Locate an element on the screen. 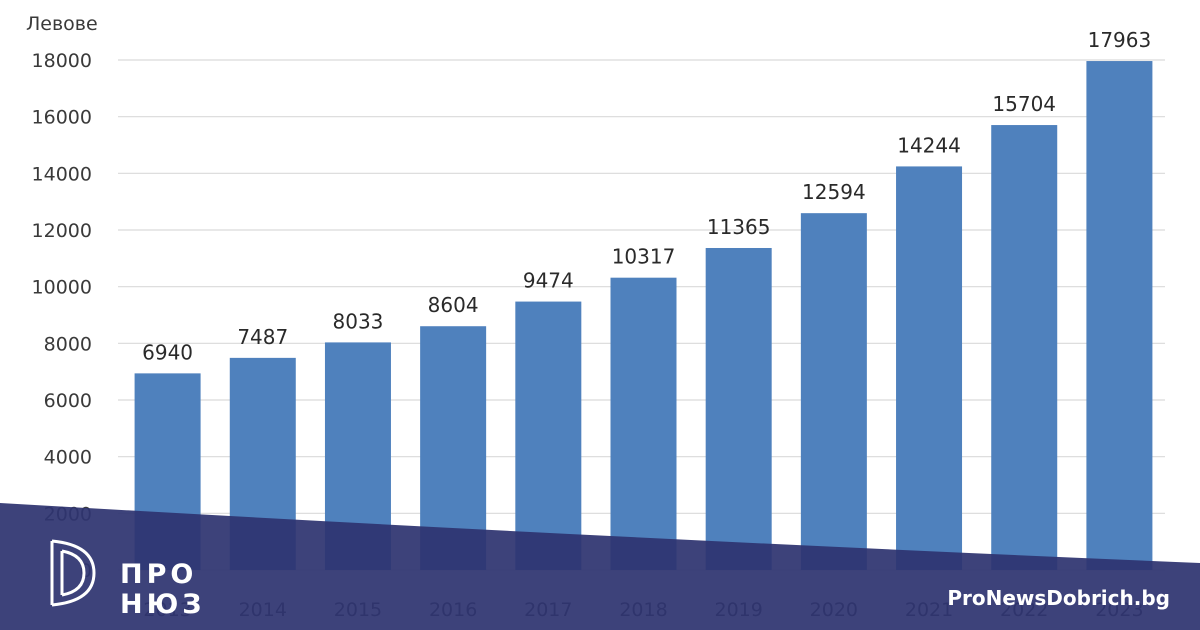 This screenshot has width=1200, height=630. bar-2014 is located at coordinates (262, 463).